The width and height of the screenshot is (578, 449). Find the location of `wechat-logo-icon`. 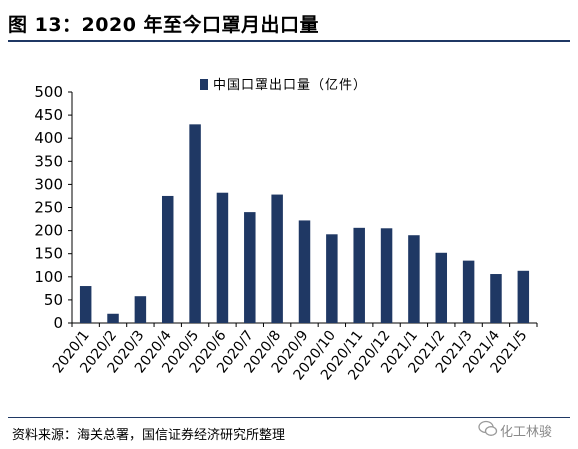

wechat-logo-icon is located at coordinates (488, 428).